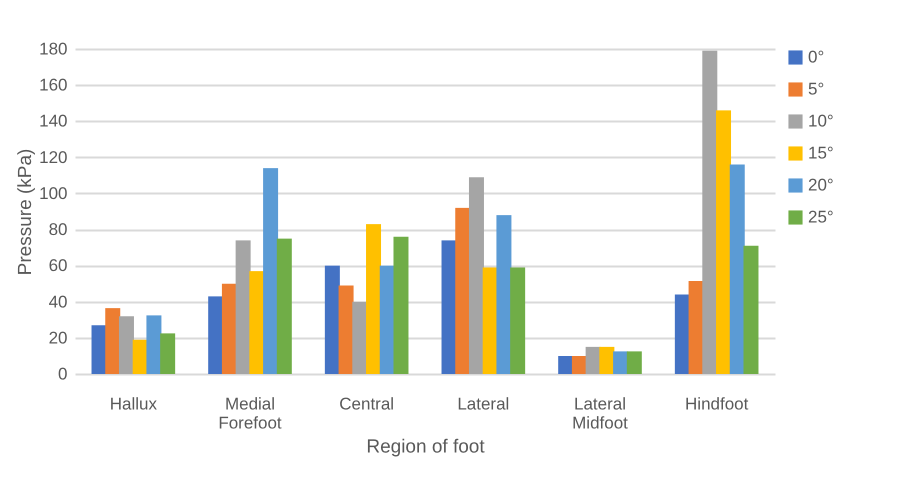  Describe the element at coordinates (426, 447) in the screenshot. I see `x-axis-title: Region of foot` at that location.